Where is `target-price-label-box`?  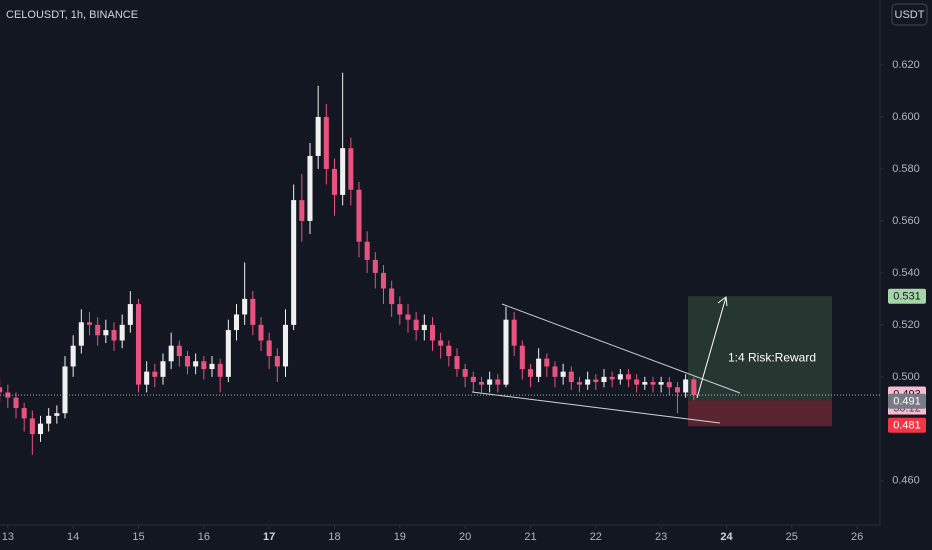 target-price-label-box is located at coordinates (907, 296).